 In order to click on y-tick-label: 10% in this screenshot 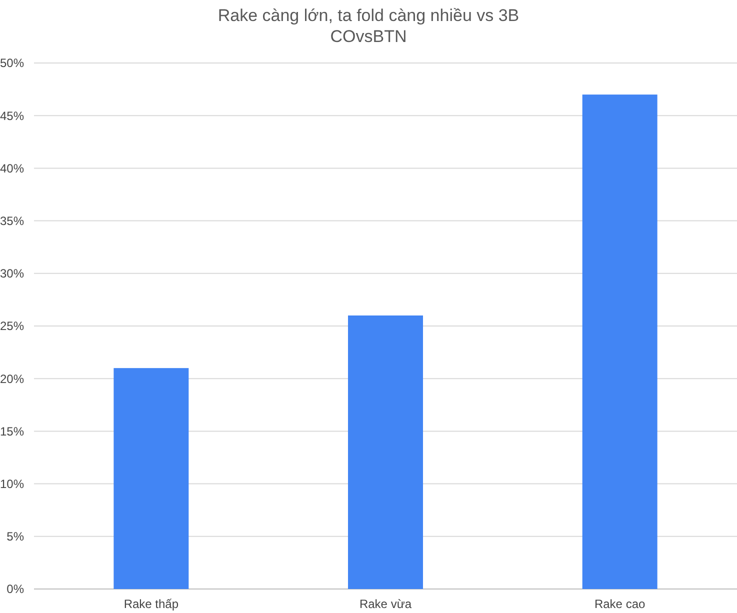, I will do `click(12, 484)`.